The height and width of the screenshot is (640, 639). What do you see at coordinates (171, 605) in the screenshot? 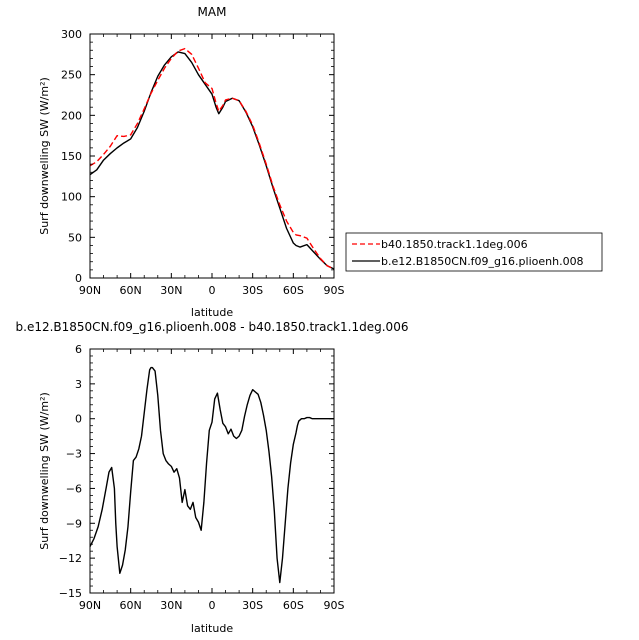
I see `bottom-x-tick-label: 30N` at bounding box center [171, 605].